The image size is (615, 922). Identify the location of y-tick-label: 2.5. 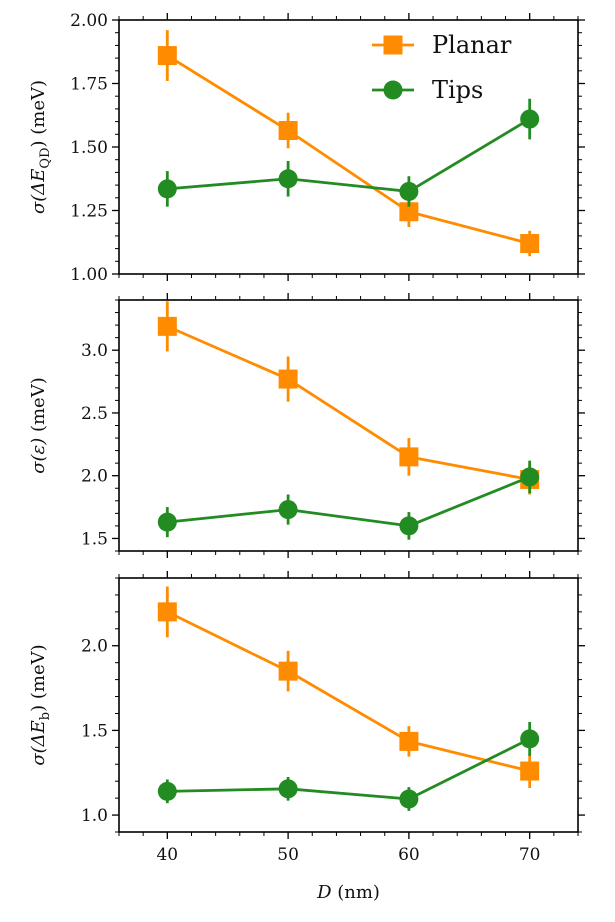
(94, 414).